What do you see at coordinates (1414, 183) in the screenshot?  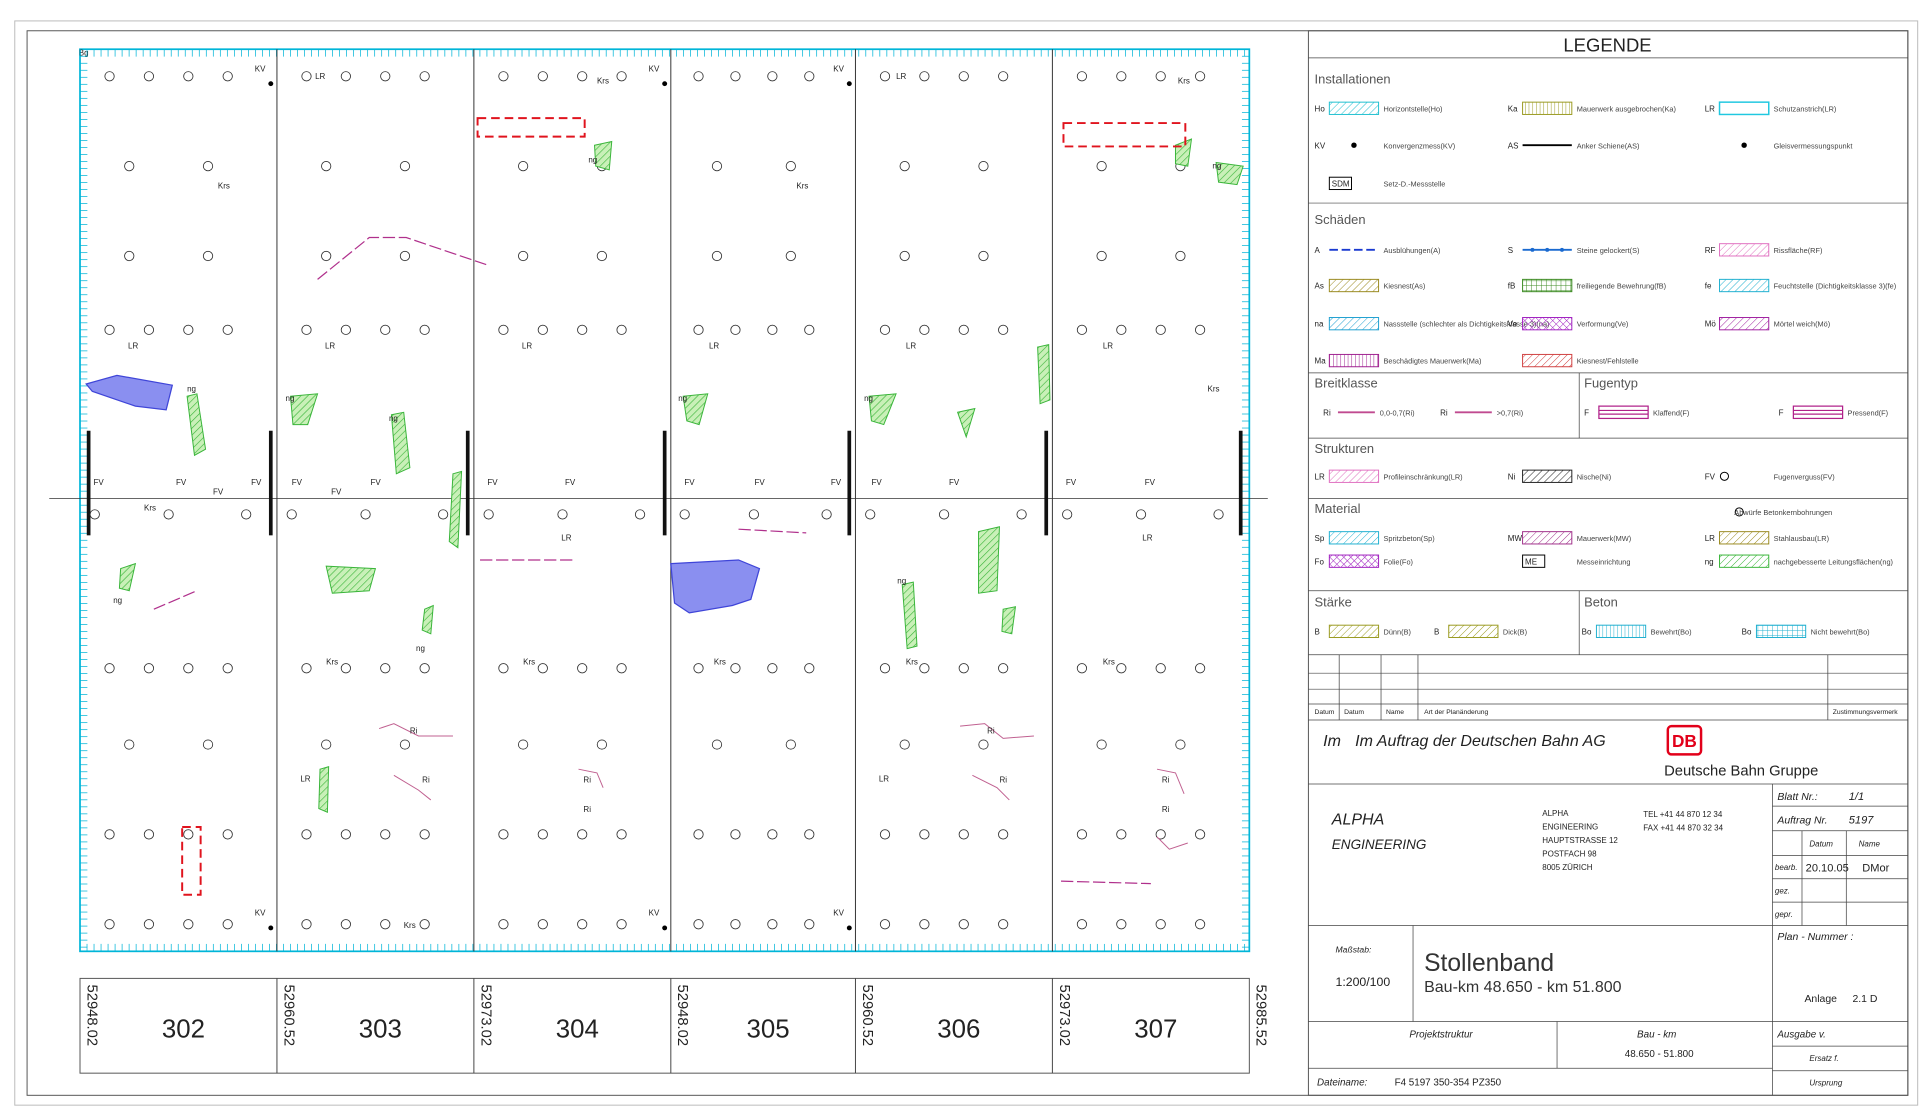 I see `legend-label: Setz-D.-Messstelle` at bounding box center [1414, 183].